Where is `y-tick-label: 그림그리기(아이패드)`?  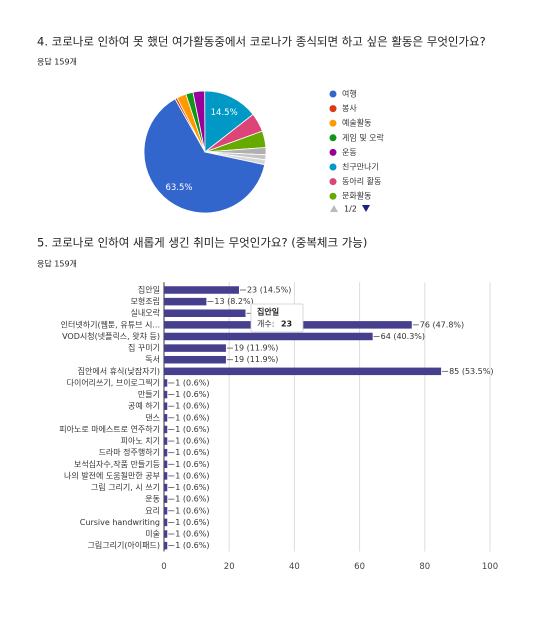
y-tick-label: 그림그리기(아이패드) is located at coordinates (124, 545).